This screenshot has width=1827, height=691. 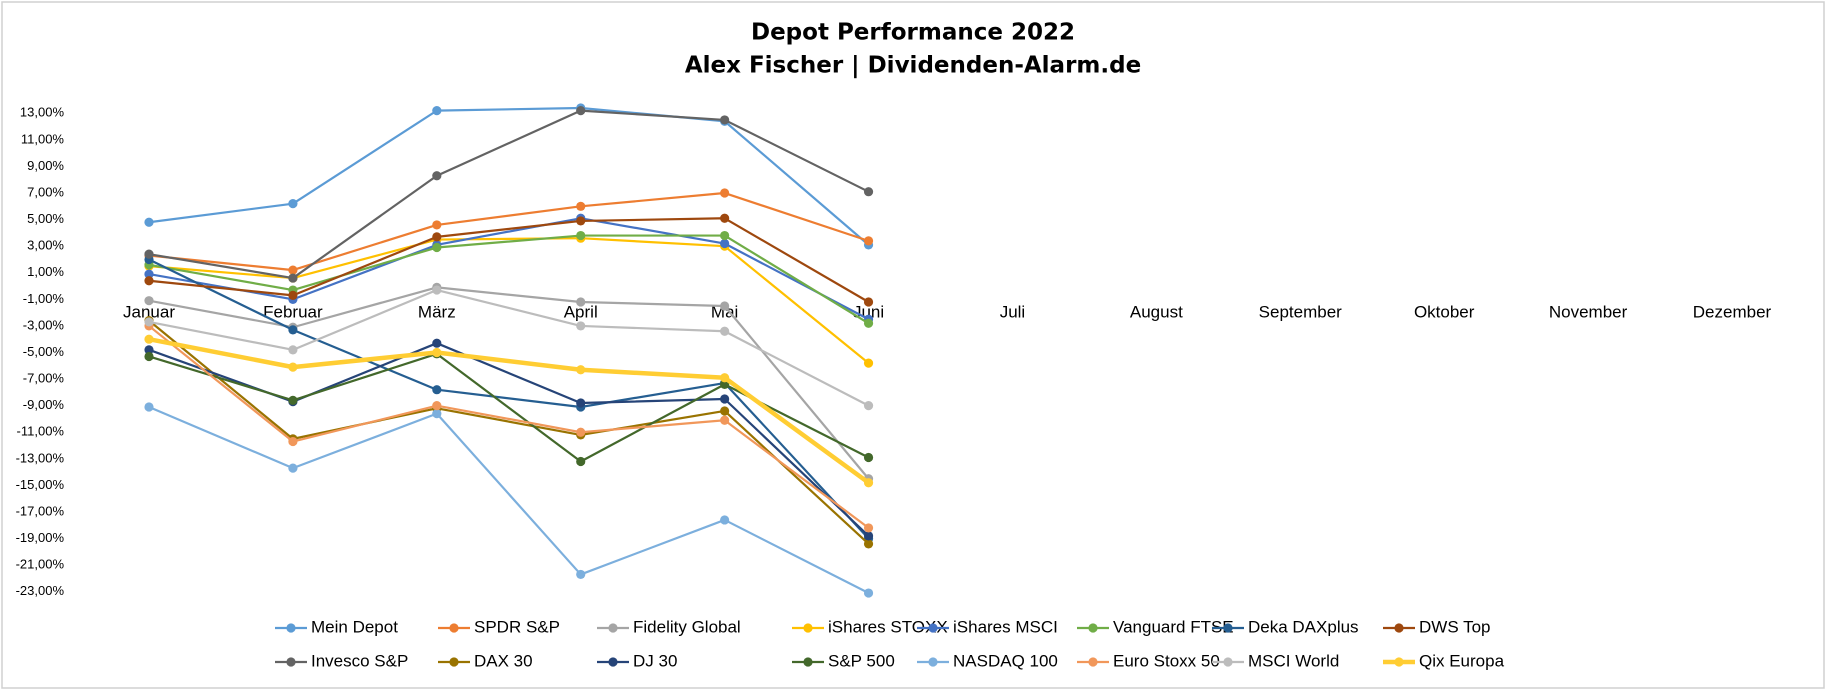 I want to click on x-tick-label: September, so click(x=1300, y=312).